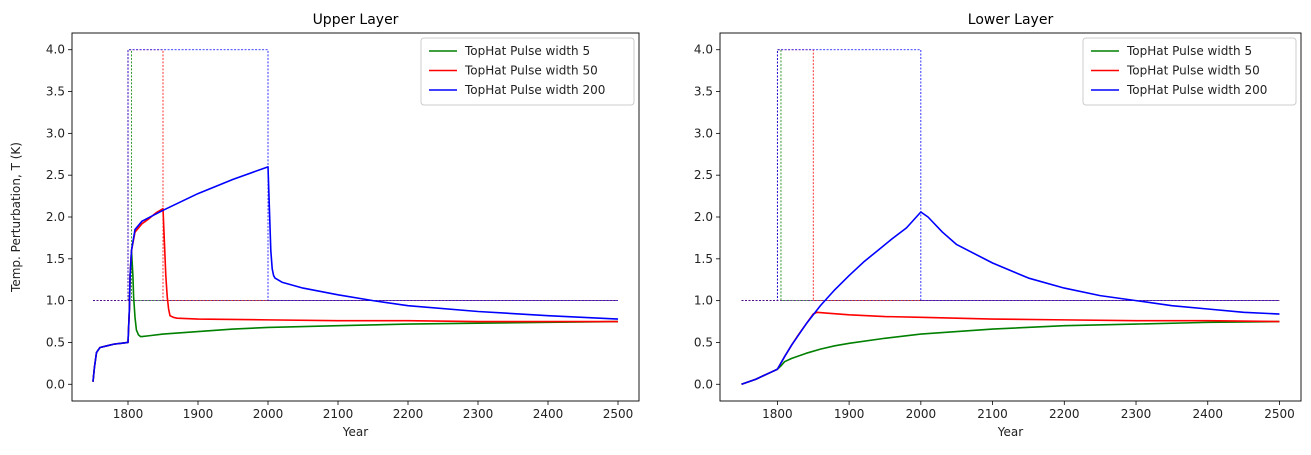 This screenshot has width=1311, height=455. Describe the element at coordinates (1011, 20) in the screenshot. I see `chart-title: Lower Layer` at that location.